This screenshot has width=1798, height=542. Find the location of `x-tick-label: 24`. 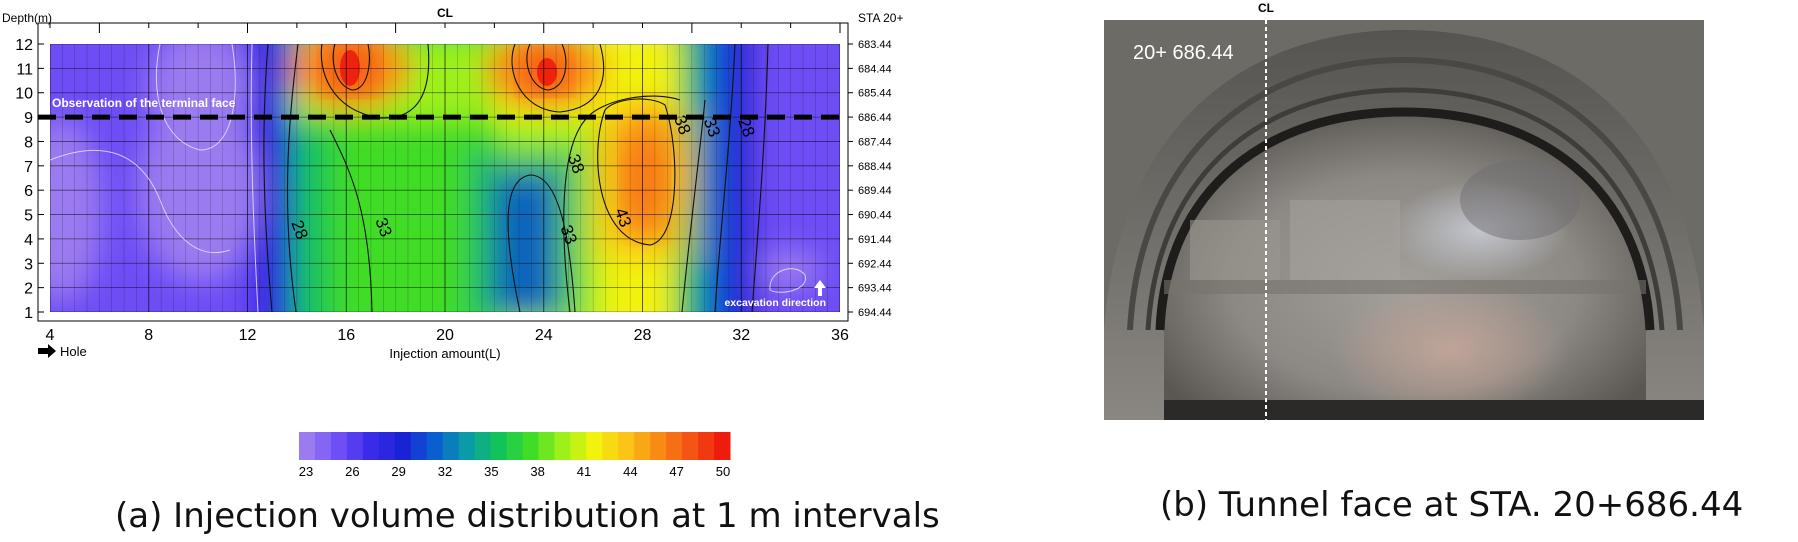

x-tick-label: 24 is located at coordinates (544, 335).